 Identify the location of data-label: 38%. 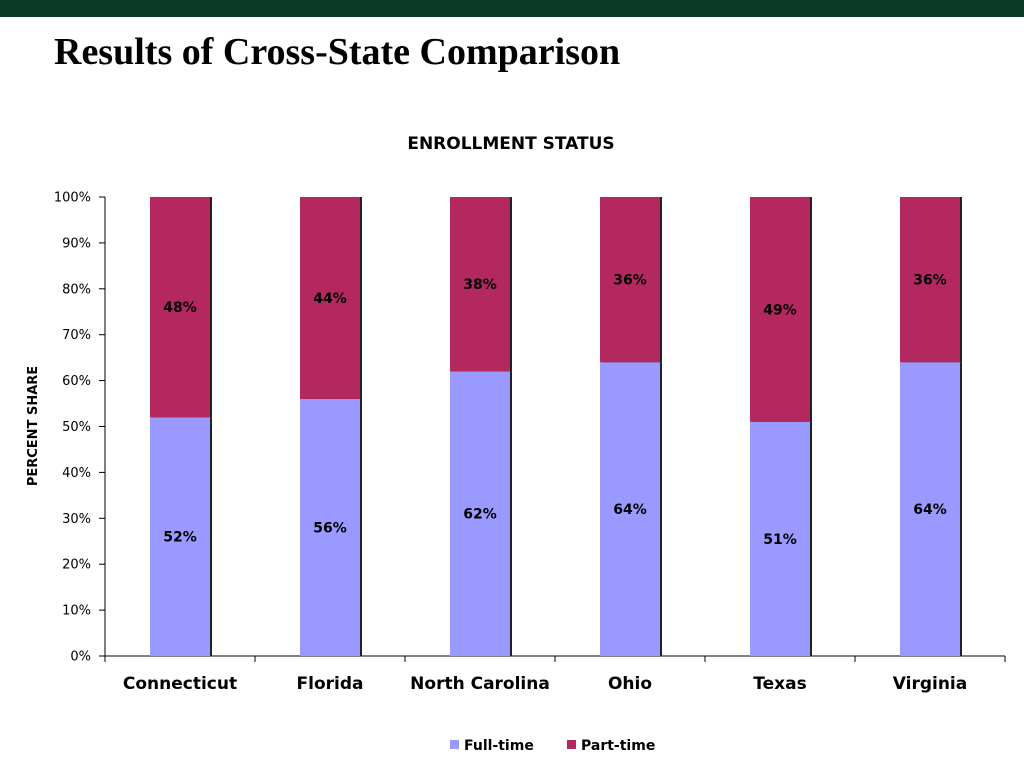
(480, 285).